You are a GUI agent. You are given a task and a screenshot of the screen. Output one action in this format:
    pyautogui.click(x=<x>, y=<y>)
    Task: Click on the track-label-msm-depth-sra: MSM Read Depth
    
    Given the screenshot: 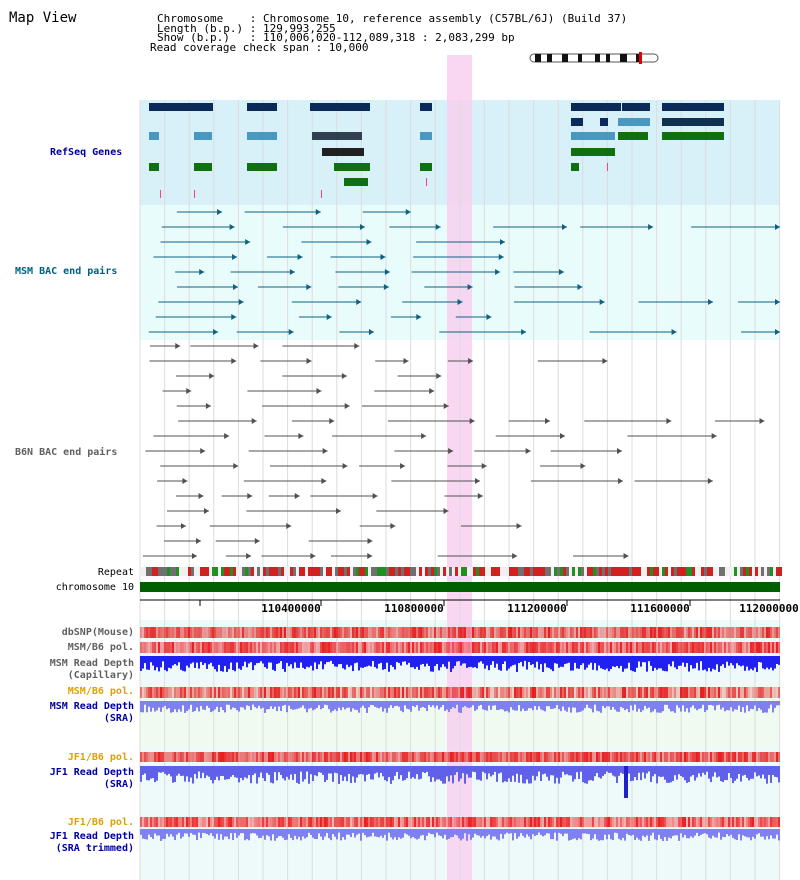 What is the action you would take?
    pyautogui.click(x=91, y=706)
    